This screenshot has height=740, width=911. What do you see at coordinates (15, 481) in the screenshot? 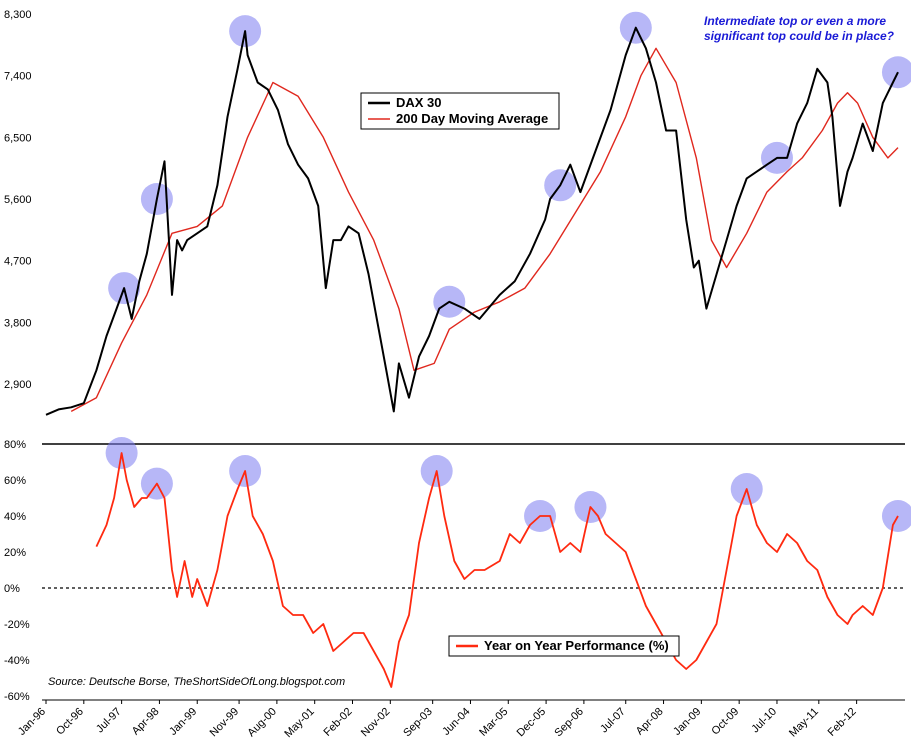
I see `bottom-y-tick-label: 60%` at bounding box center [15, 481].